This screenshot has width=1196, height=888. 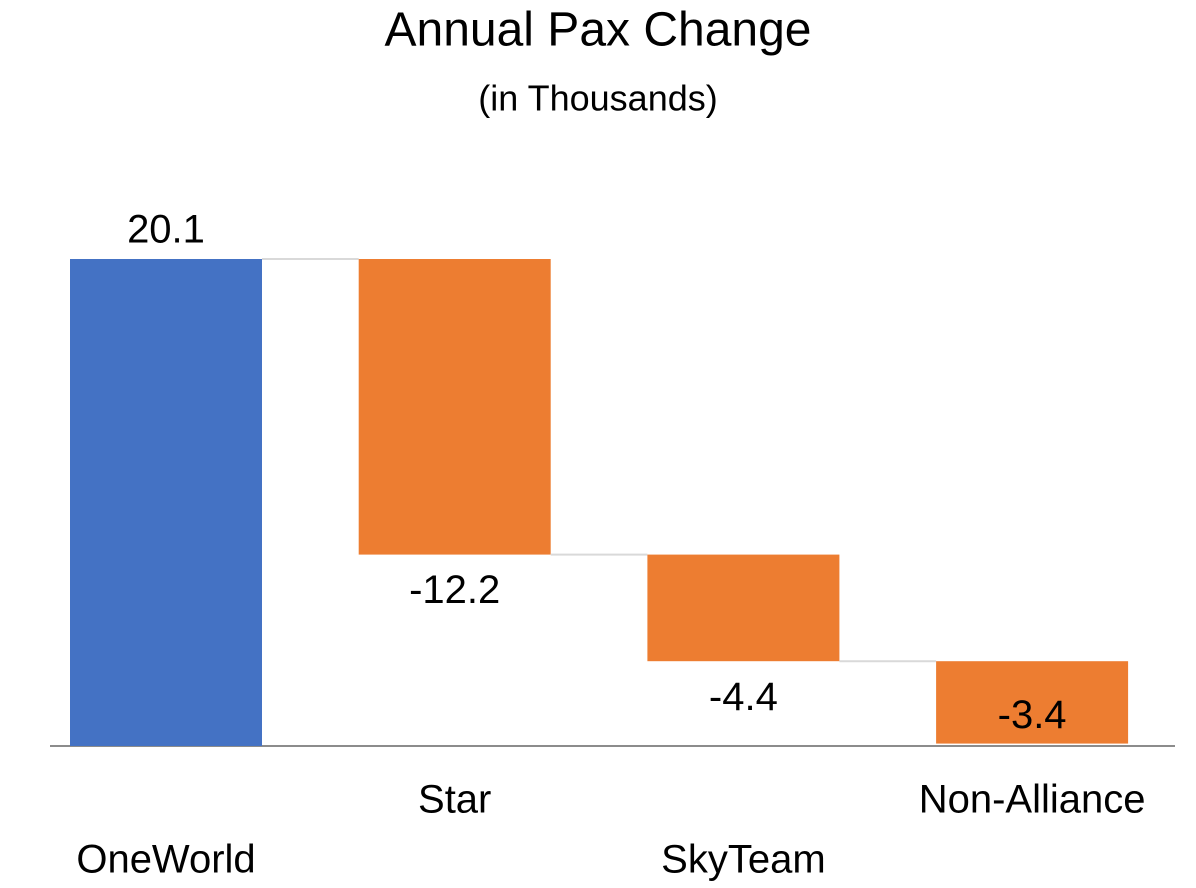 What do you see at coordinates (454, 800) in the screenshot?
I see `x-tick-label: Star` at bounding box center [454, 800].